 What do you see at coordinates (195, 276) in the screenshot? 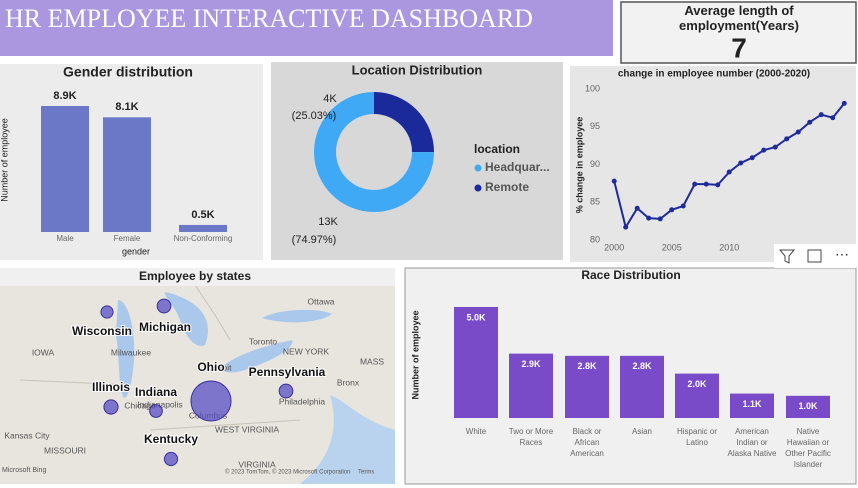
I see `map-title: Employee by states` at bounding box center [195, 276].